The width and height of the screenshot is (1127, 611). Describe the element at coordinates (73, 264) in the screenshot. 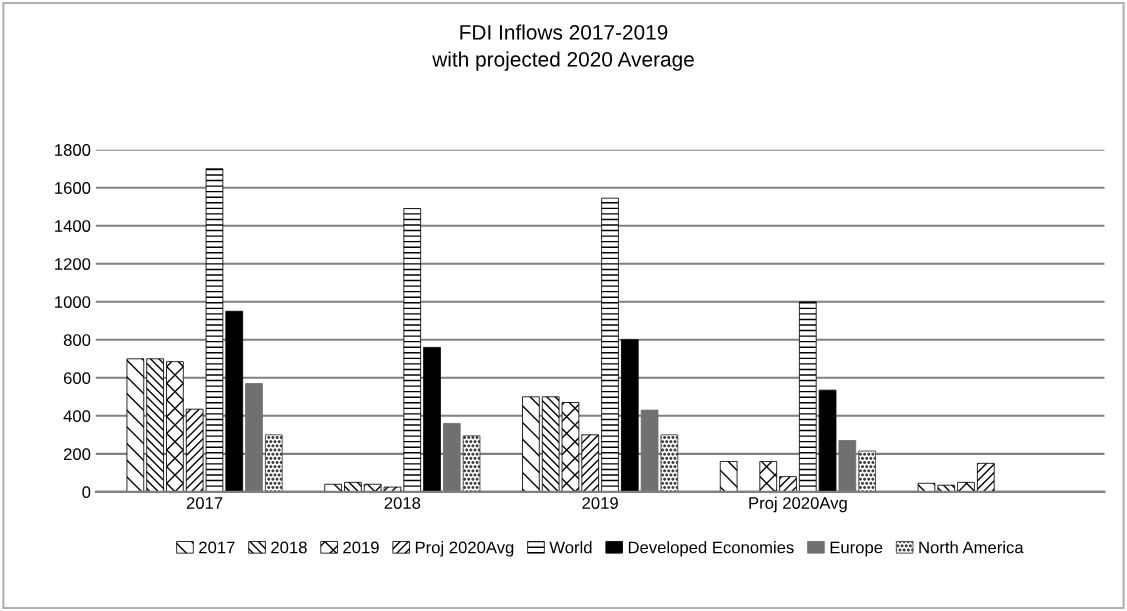

I see `y-tick-label: 1200` at that location.